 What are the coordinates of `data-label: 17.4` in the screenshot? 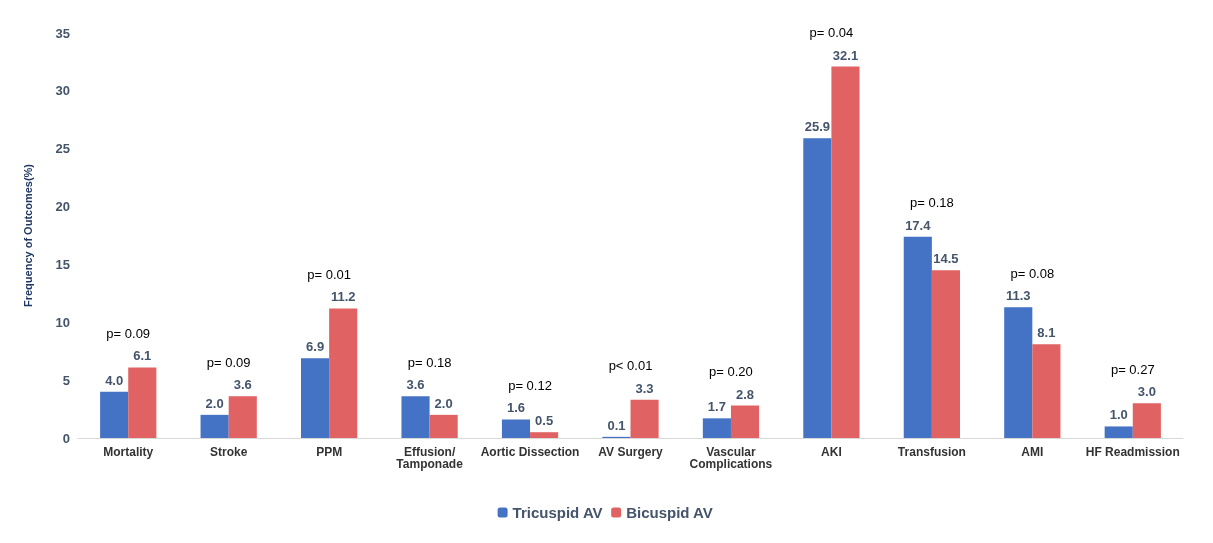 It's located at (918, 225).